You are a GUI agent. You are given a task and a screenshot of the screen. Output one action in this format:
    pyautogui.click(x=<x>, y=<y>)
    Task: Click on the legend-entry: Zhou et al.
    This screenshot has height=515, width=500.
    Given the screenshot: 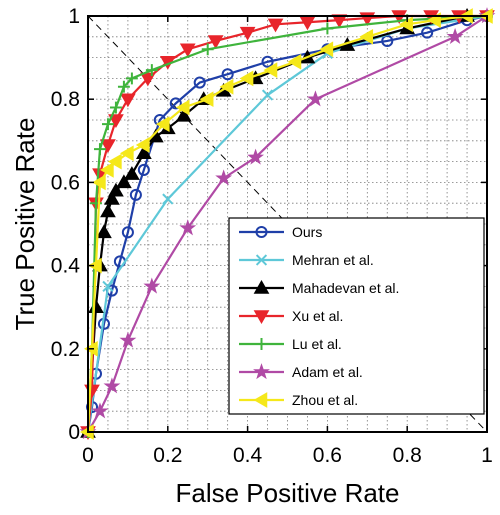 What is the action you would take?
    pyautogui.click(x=298, y=400)
    